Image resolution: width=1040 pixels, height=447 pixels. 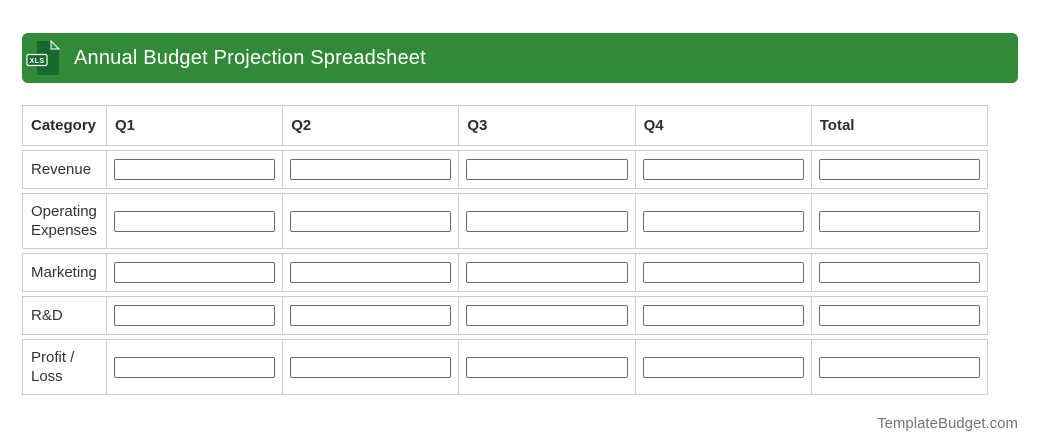 I want to click on footer-brand: TemplateBudget.com, so click(x=947, y=423).